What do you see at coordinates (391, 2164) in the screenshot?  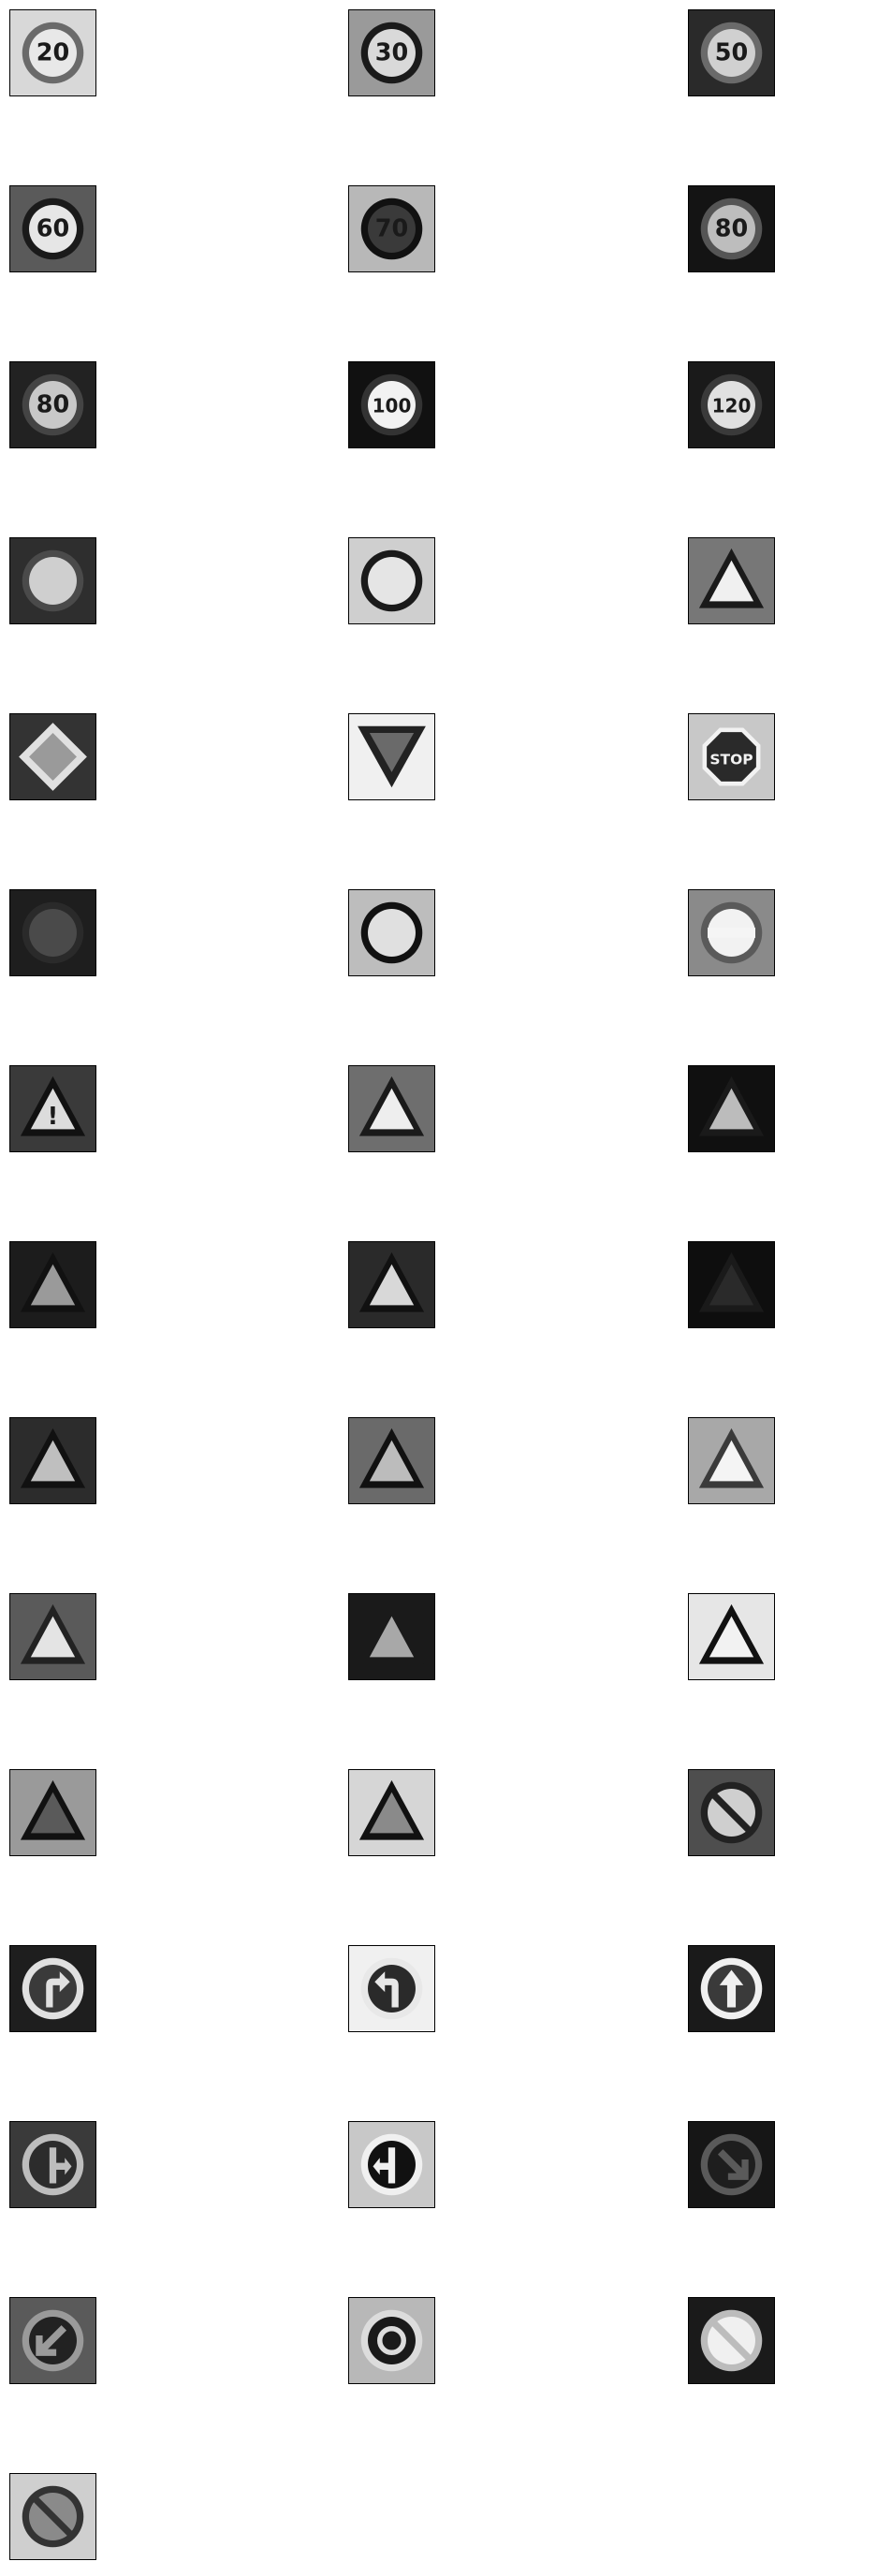 I see `go-straight-or-left-sign` at bounding box center [391, 2164].